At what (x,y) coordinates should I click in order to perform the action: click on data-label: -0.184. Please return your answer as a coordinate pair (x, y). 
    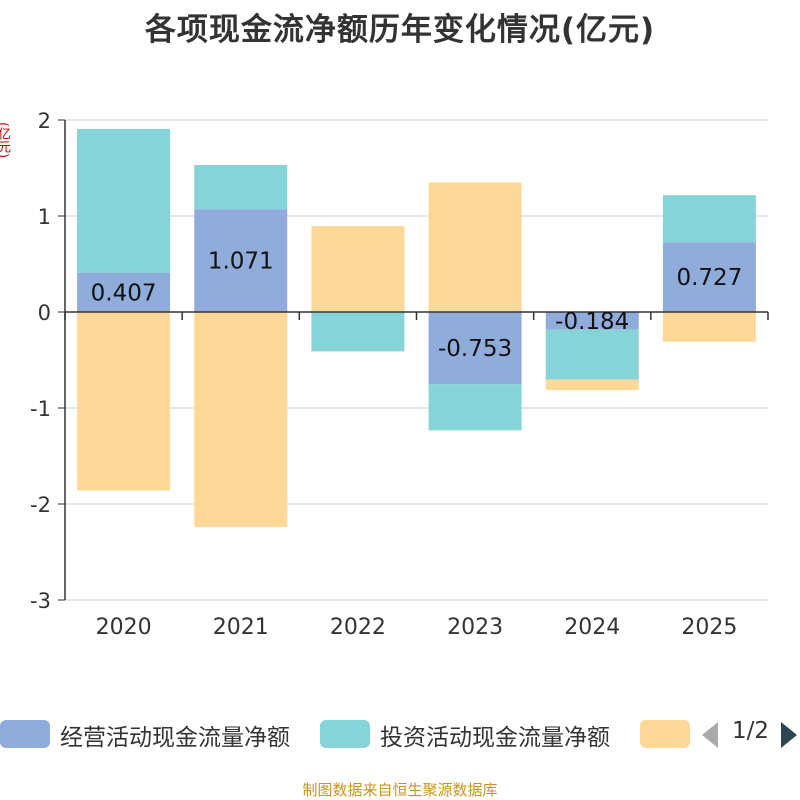
    Looking at the image, I should click on (592, 322).